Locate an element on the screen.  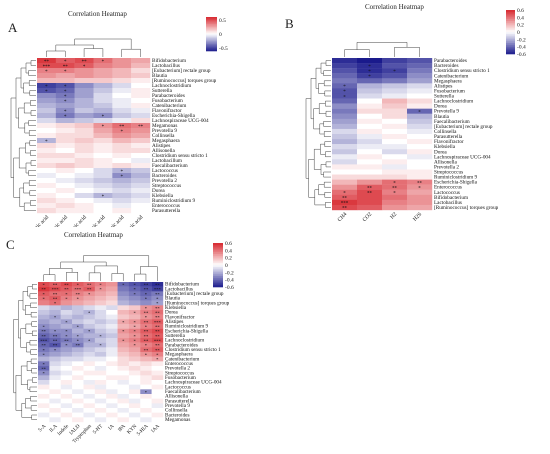
significance-mark: *** is located at coordinates (78, 289).